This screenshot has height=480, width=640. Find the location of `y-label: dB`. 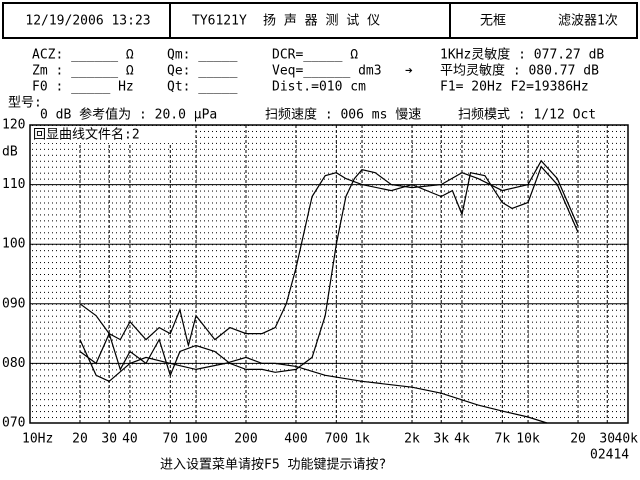

y-label: dB is located at coordinates (10, 152).